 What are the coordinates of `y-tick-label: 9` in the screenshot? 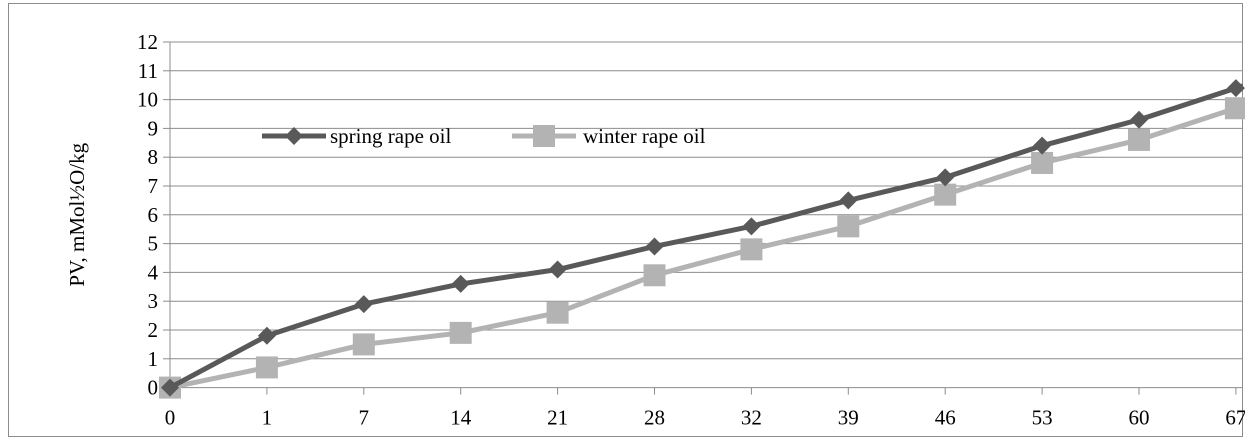 It's located at (153, 128).